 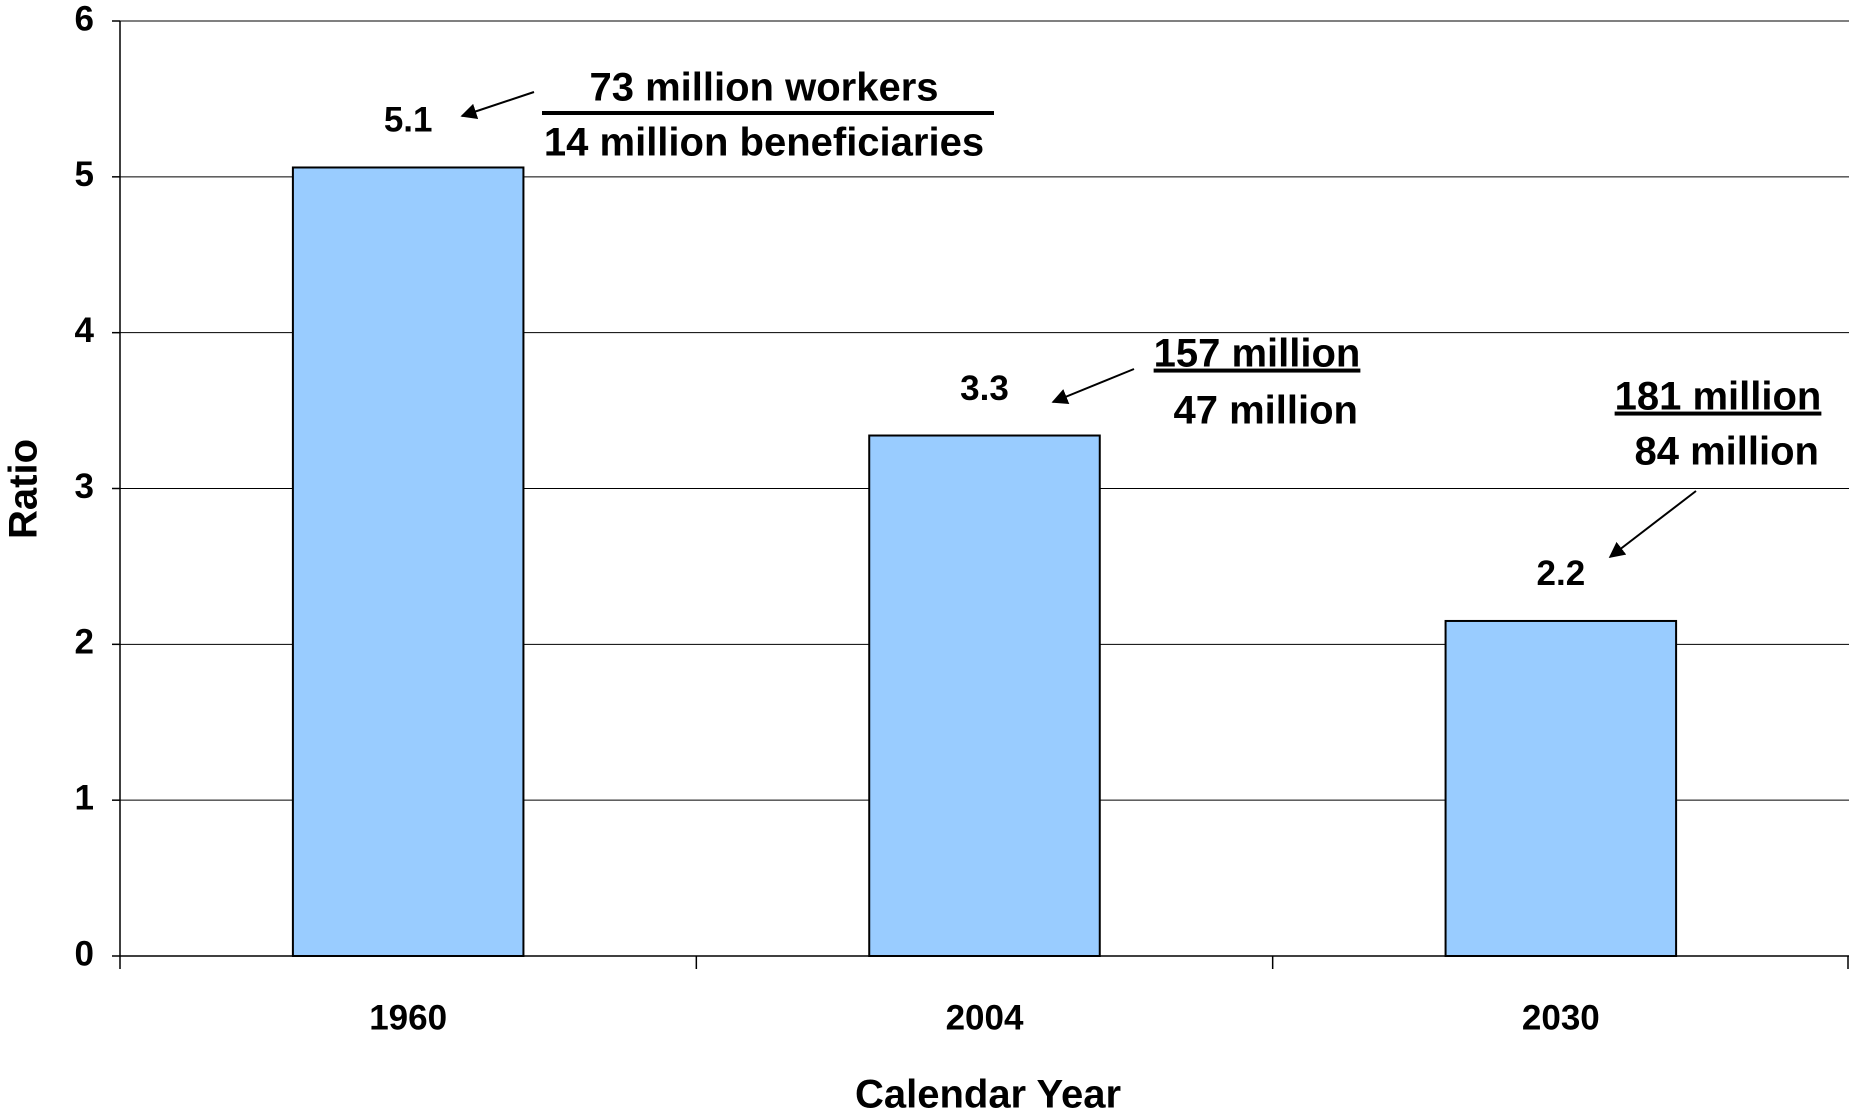 I want to click on x-tick-label: 2004, so click(x=985, y=1017).